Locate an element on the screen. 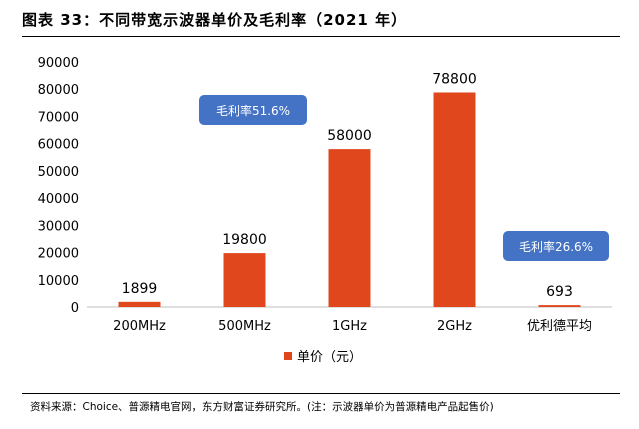 Image resolution: width=639 pixels, height=429 pixels. annotation-text: 毛利率26.6% is located at coordinates (556, 246).